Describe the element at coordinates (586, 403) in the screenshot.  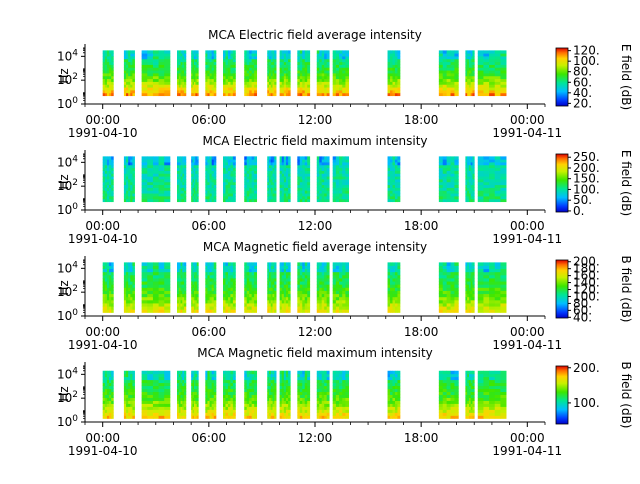
I see `colorbar-tick-label: 100.` at that location.